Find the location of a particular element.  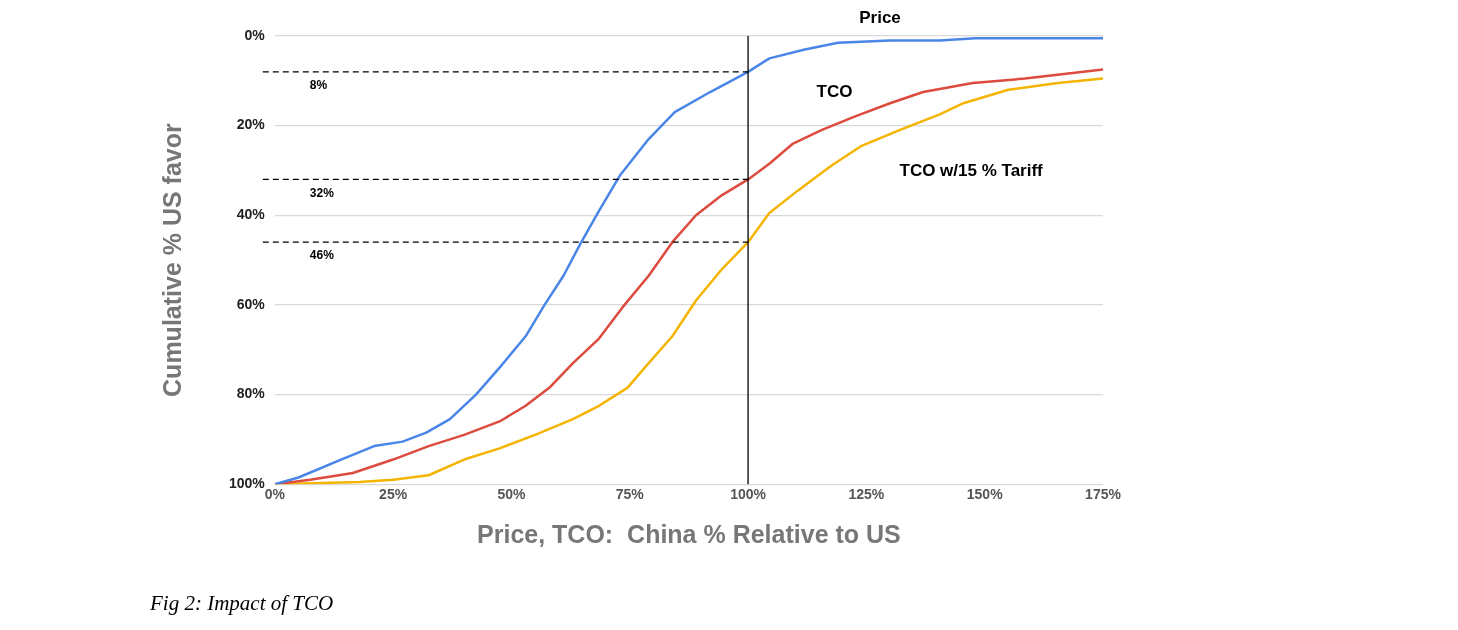

x-tick-label: 75% is located at coordinates (630, 494).